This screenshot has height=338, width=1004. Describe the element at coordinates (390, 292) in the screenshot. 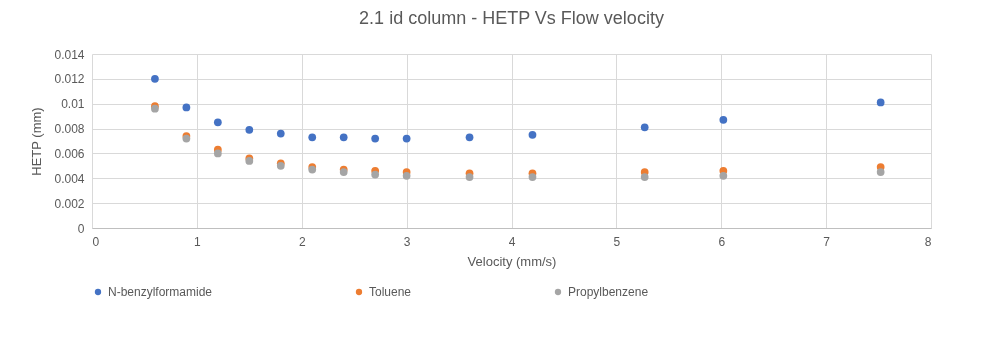

I see `legend-label: Toluene` at that location.